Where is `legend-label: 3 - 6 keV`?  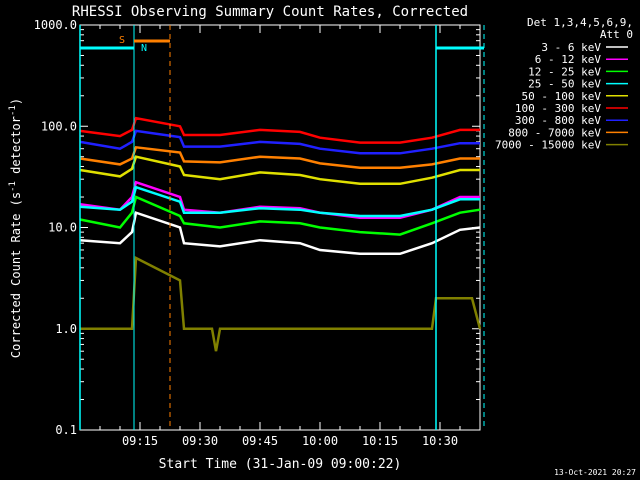 legend-label: 3 - 6 keV is located at coordinates (571, 47).